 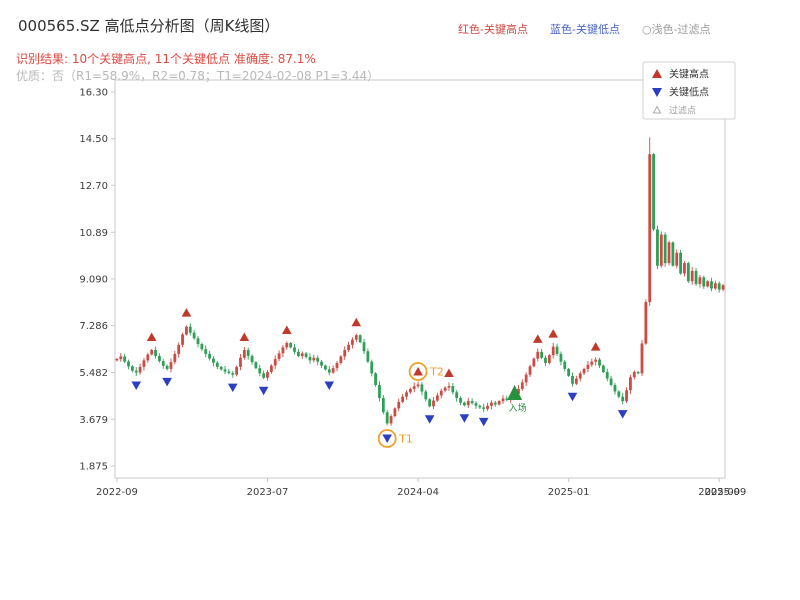 I want to click on svg-text: 10.89, so click(x=93, y=233).